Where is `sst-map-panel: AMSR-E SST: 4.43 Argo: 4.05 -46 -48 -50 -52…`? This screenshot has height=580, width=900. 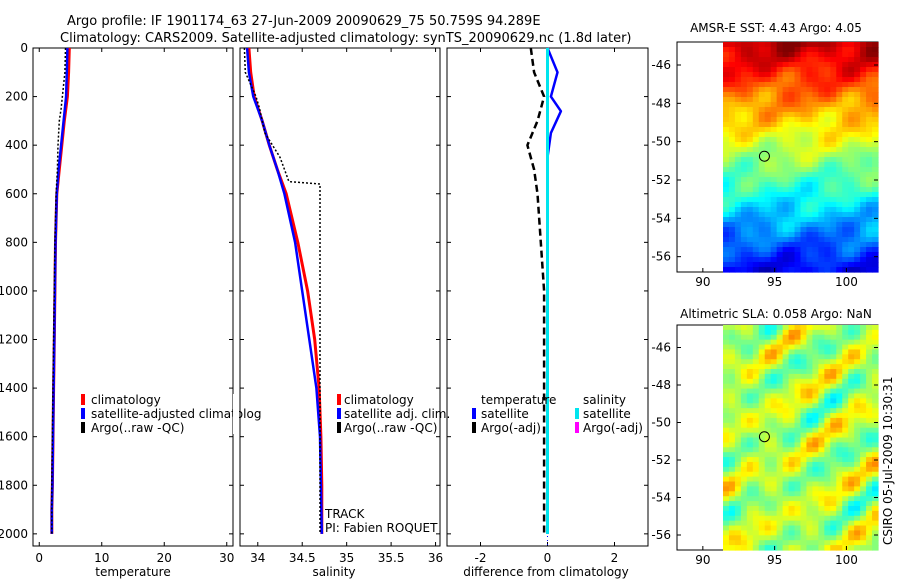 sst-map-panel: AMSR-E SST: 4.43 Argo: 4.05 -46 -48 -50 -52… is located at coordinates (765, 155).